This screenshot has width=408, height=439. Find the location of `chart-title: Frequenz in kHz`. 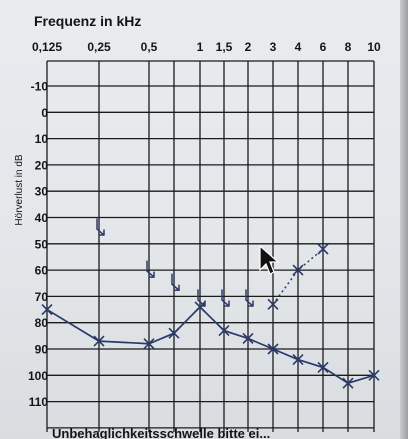

chart-title: Frequenz in kHz is located at coordinates (87, 21).